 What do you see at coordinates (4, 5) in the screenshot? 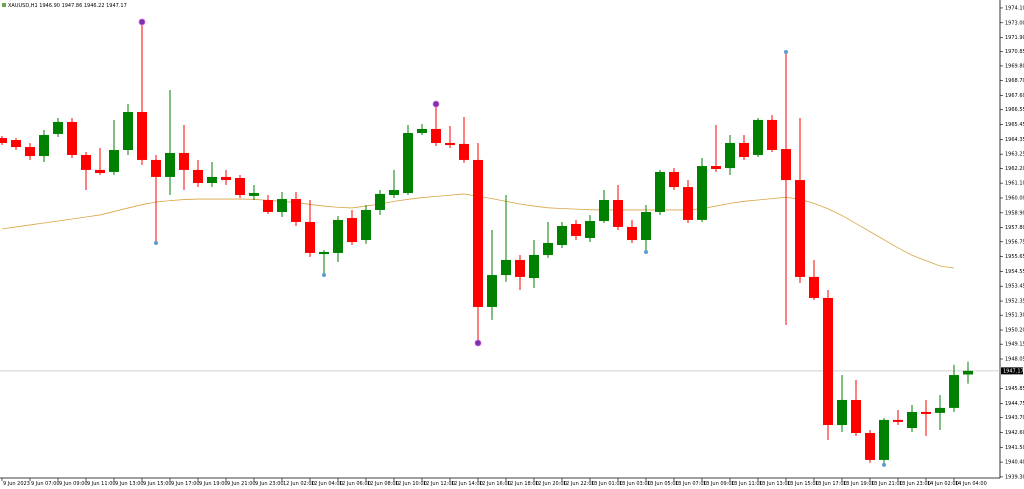
I see `symbol-icon` at bounding box center [4, 5].